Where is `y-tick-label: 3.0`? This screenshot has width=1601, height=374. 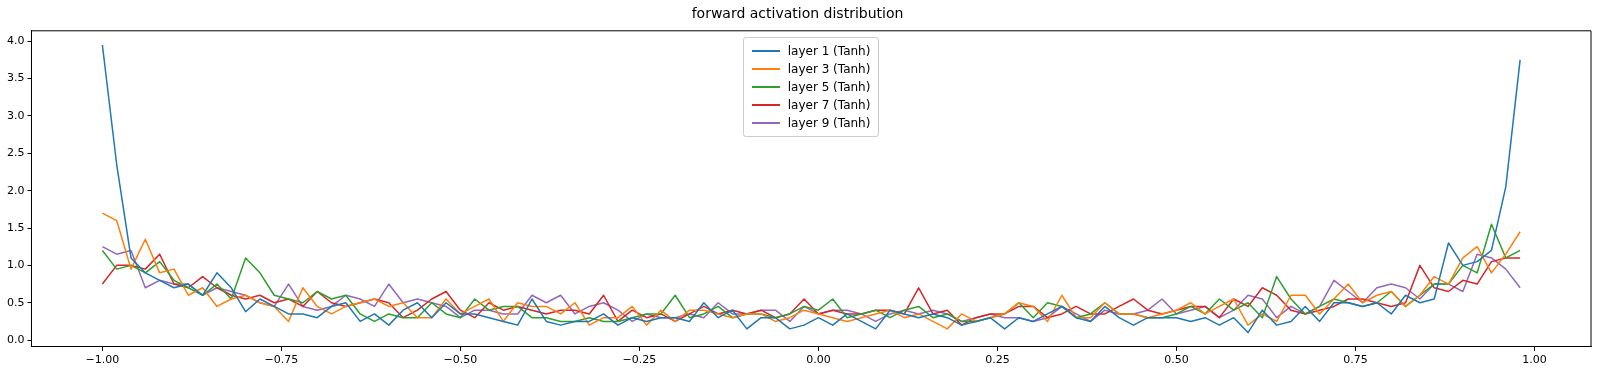
y-tick-label: 3.0 is located at coordinates (15, 115).